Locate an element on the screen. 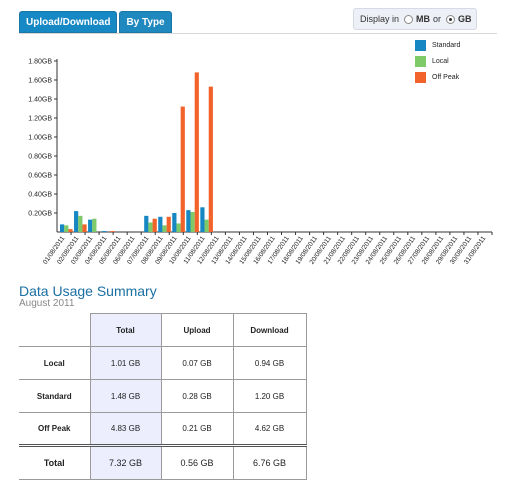 The height and width of the screenshot is (480, 530). y-tick-label: 0.40GB is located at coordinates (40, 195).